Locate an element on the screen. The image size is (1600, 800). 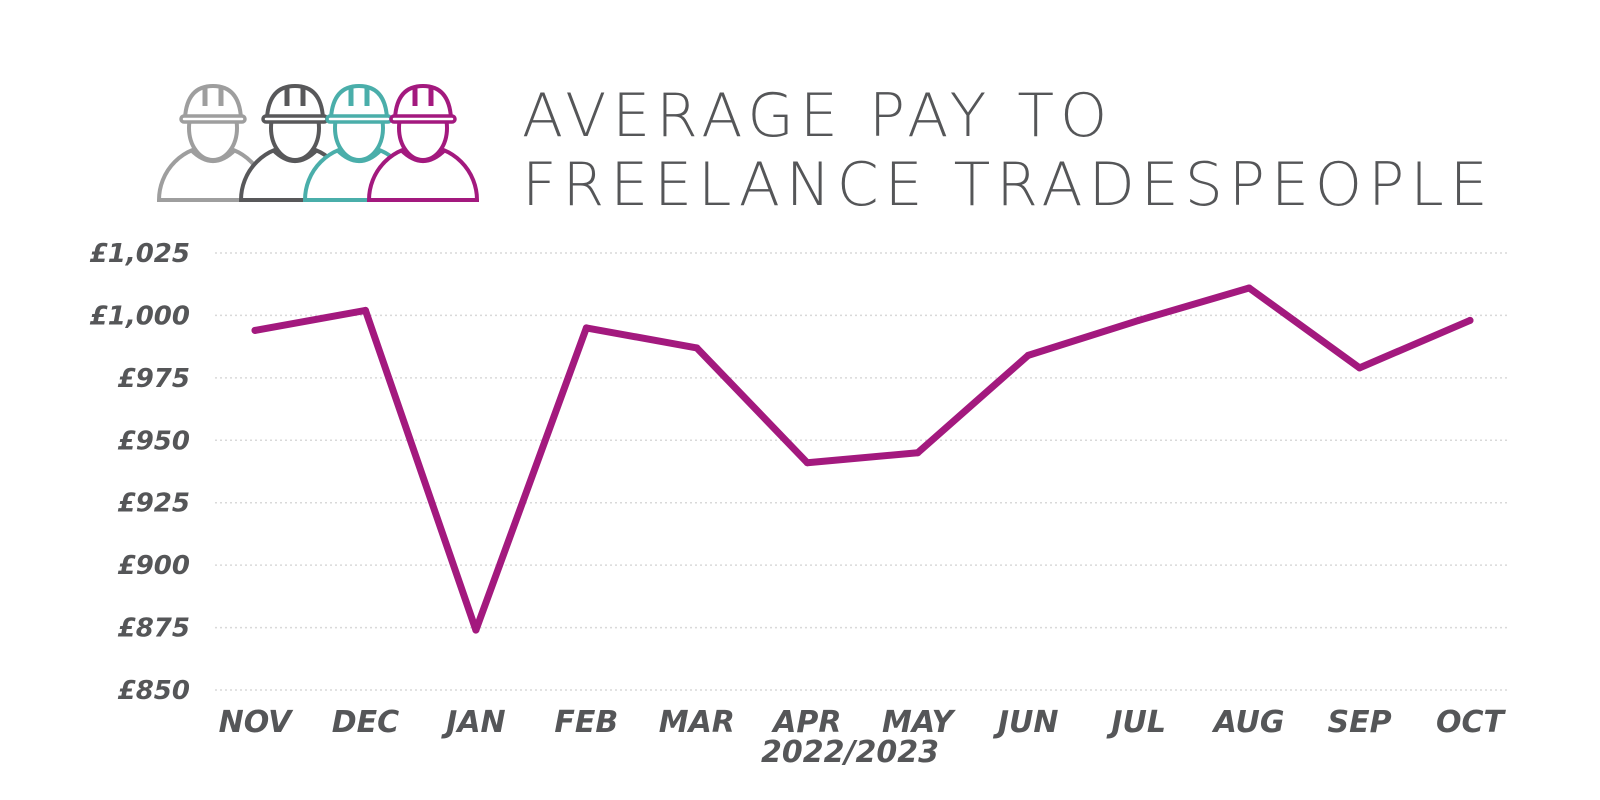
y-tick-label: £1,000 is located at coordinates (140, 316).